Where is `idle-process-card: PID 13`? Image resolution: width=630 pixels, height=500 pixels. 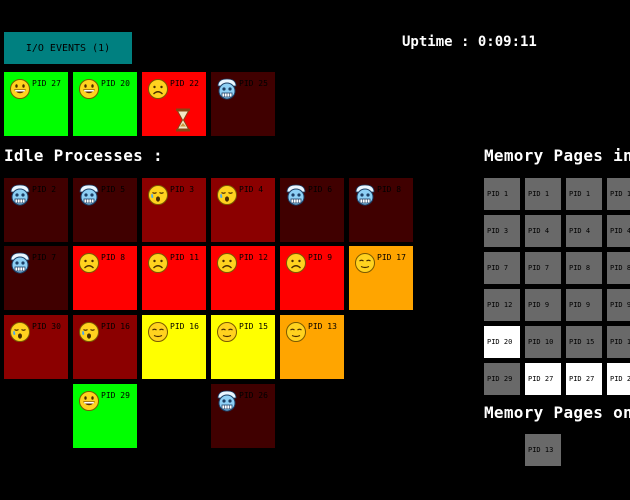 idle-process-card: PID 13 is located at coordinates (312, 347).